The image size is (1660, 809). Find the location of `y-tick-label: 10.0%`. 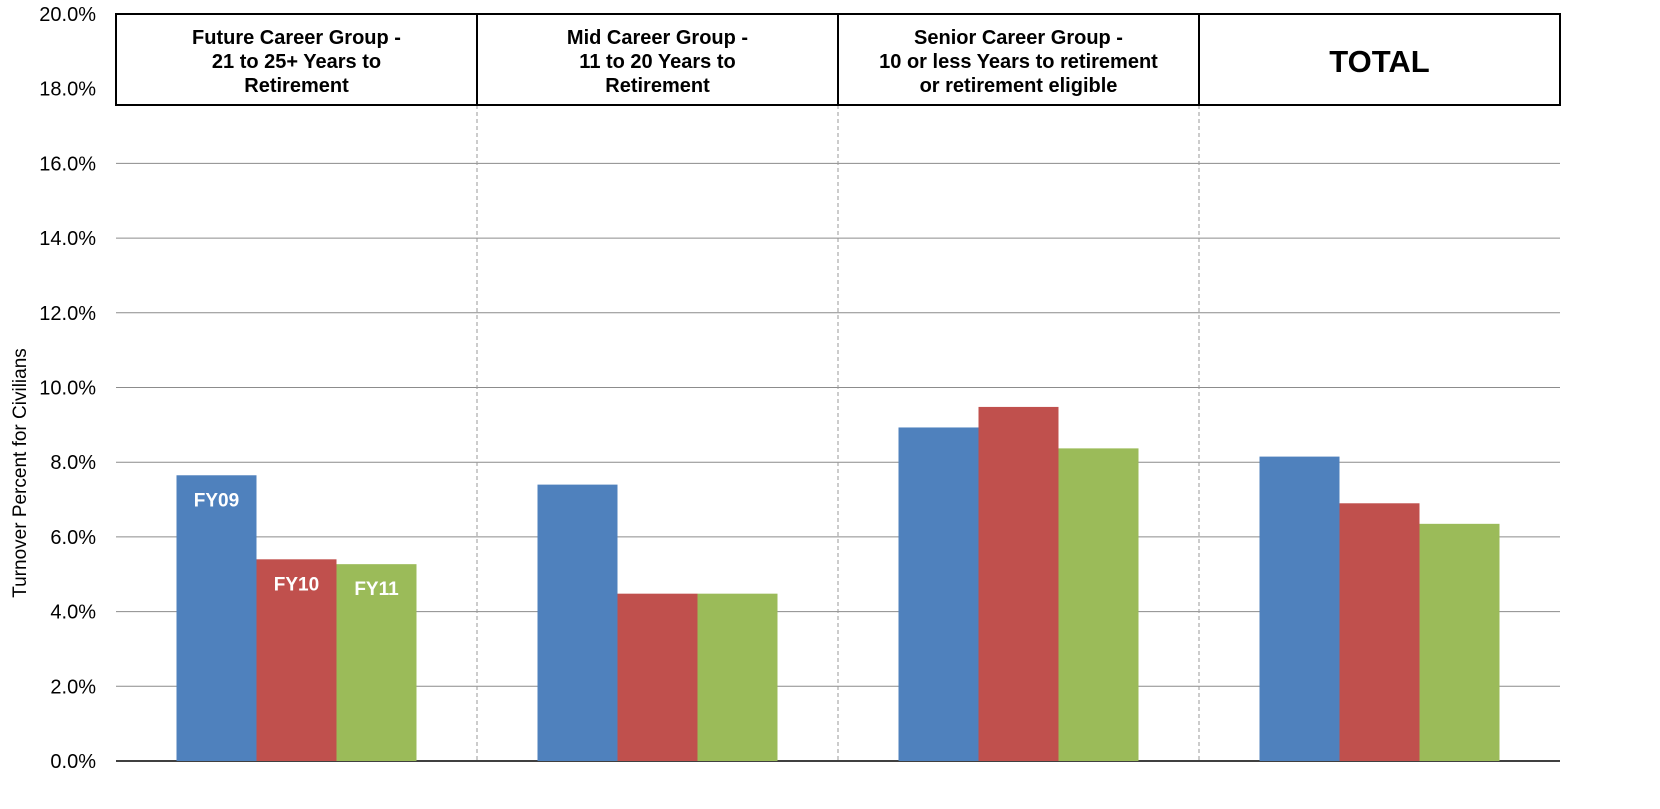

y-tick-label: 10.0% is located at coordinates (67, 389).